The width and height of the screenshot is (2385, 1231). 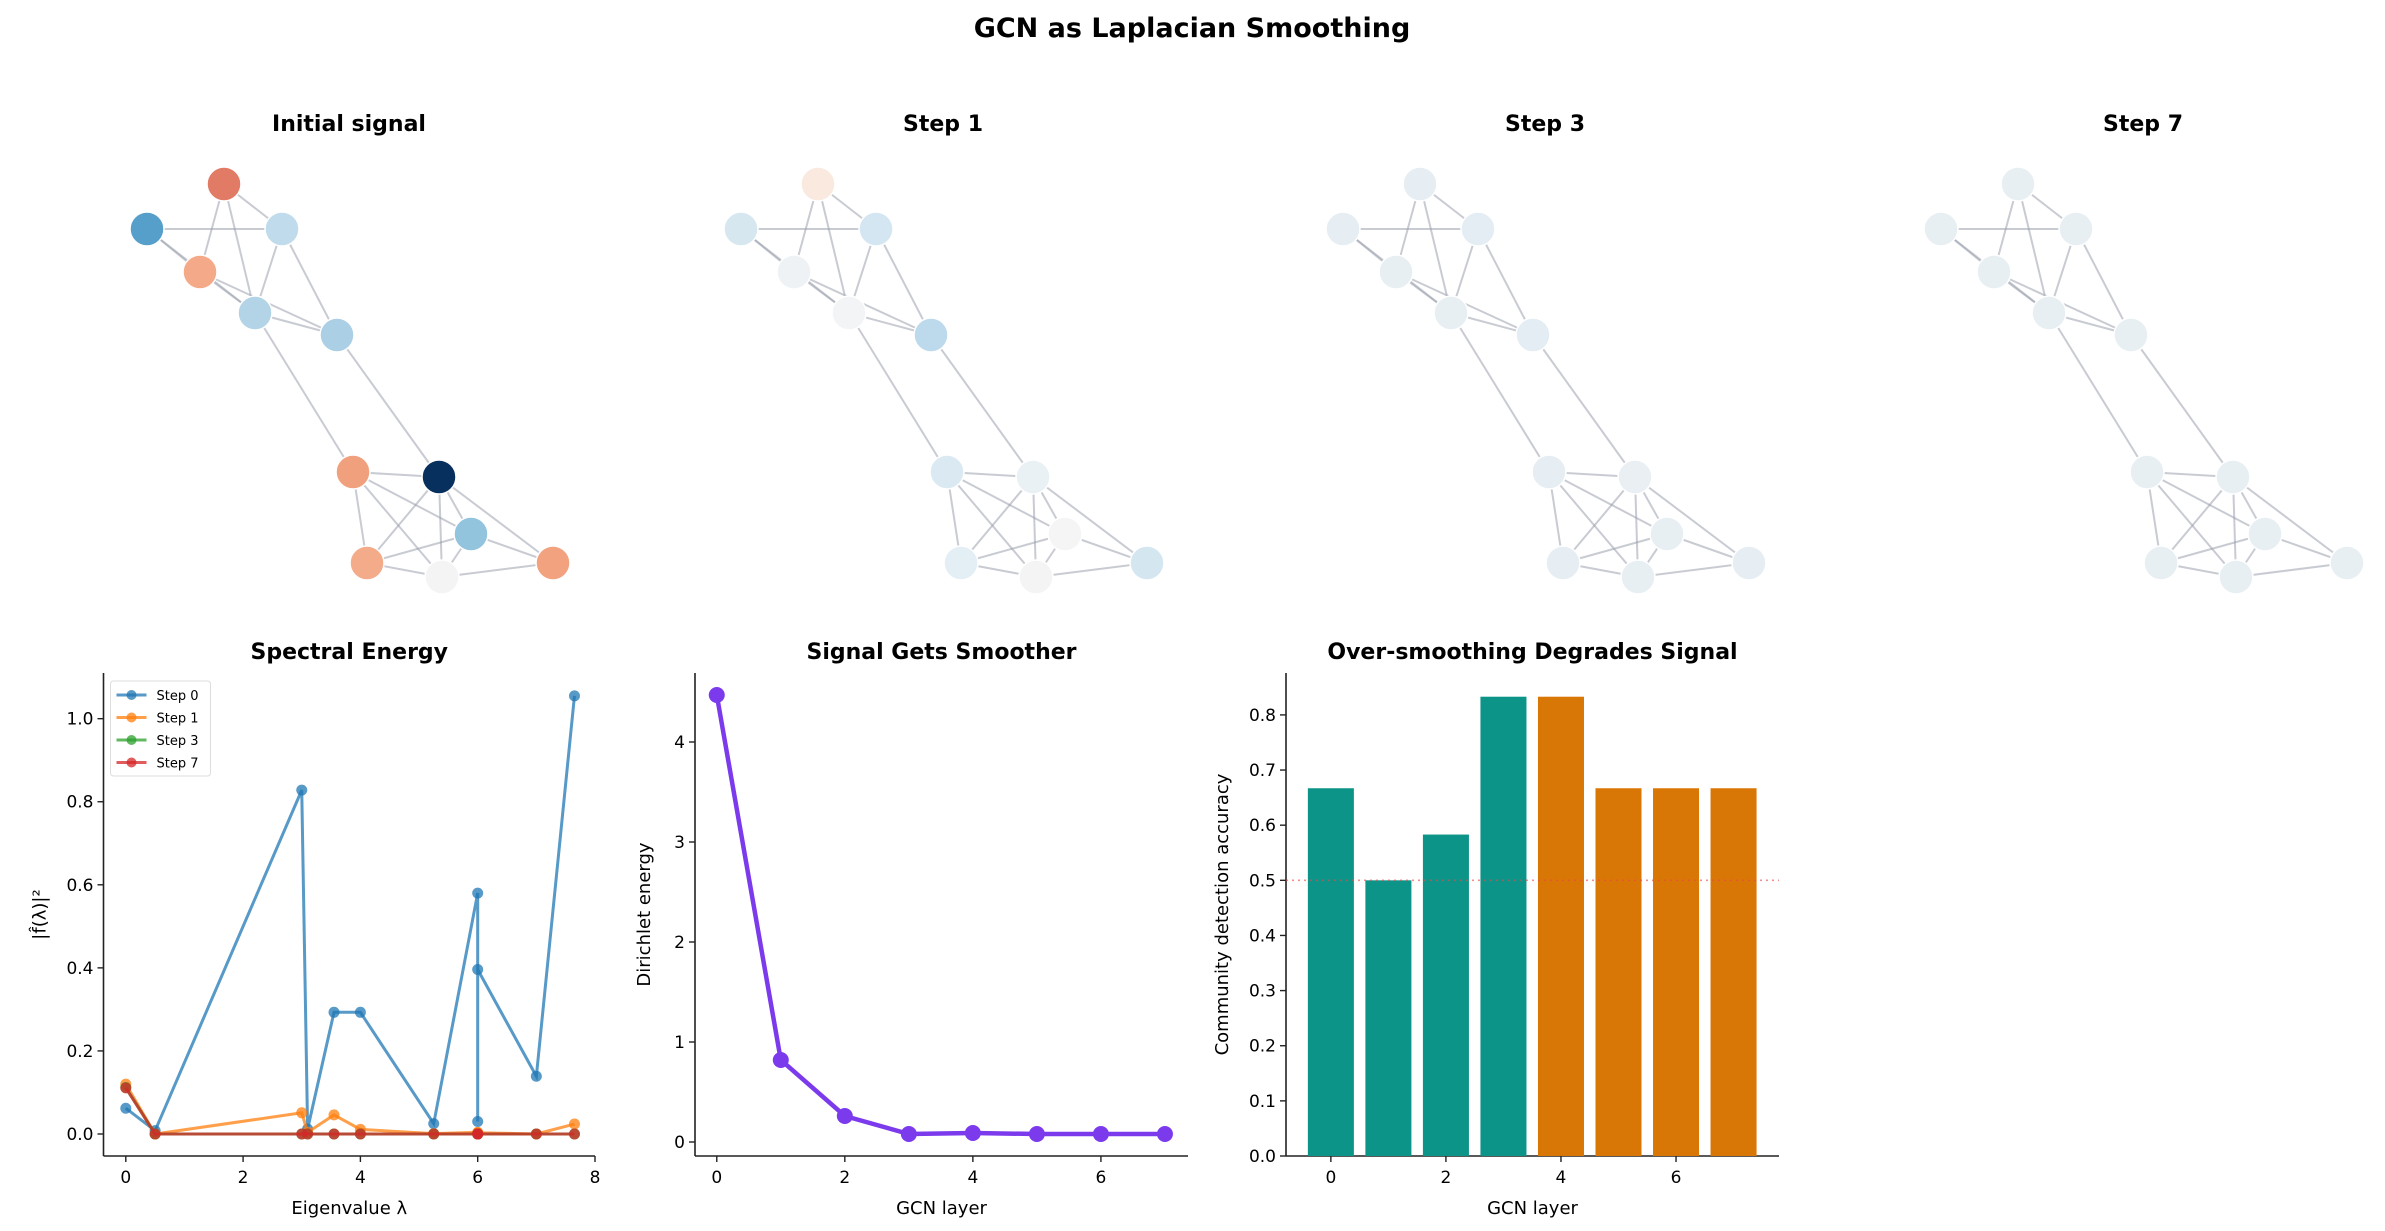 I want to click on legend-label: Step 0, so click(x=178, y=696).